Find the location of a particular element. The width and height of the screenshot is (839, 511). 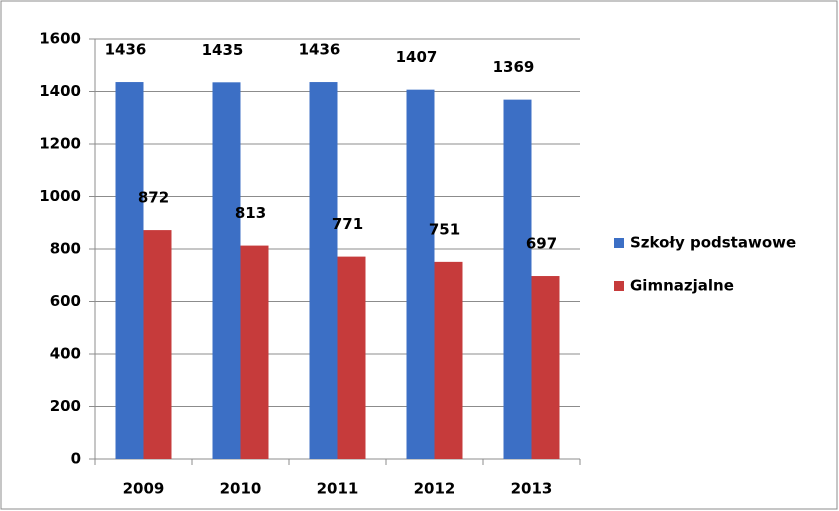

data-label: 1369 is located at coordinates (514, 67).